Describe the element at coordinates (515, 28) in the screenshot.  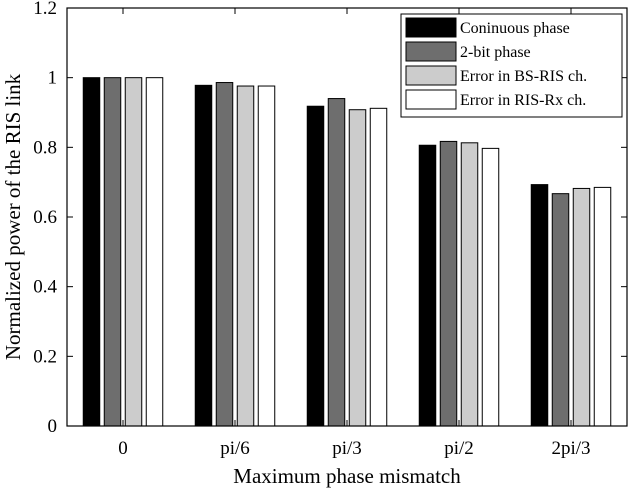
I see `legend-label-1: Coninuous phase` at that location.